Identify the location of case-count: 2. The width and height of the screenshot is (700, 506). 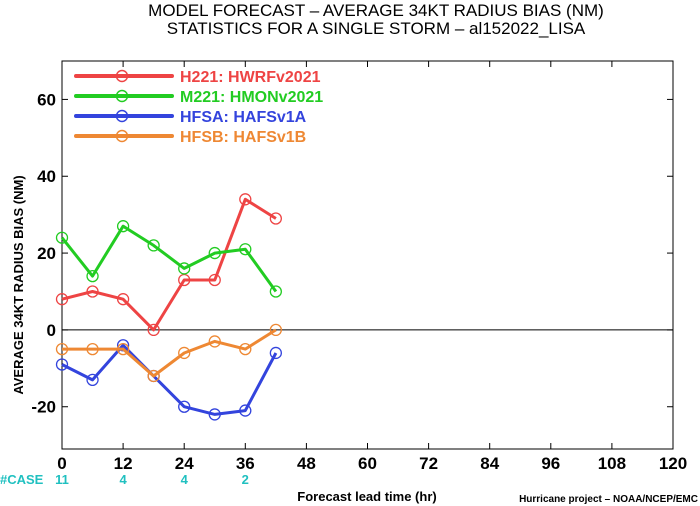
(245, 479).